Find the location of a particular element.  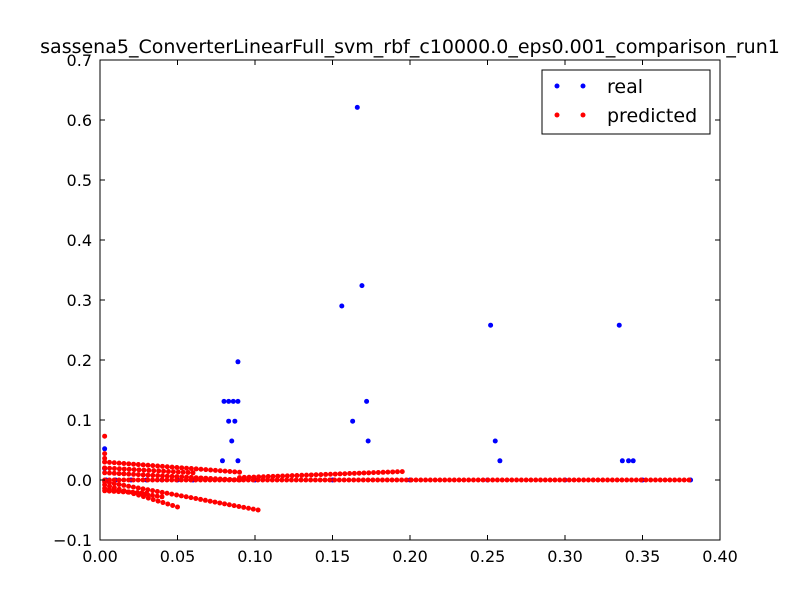

y-tick-label: 0.2 is located at coordinates (79, 360).